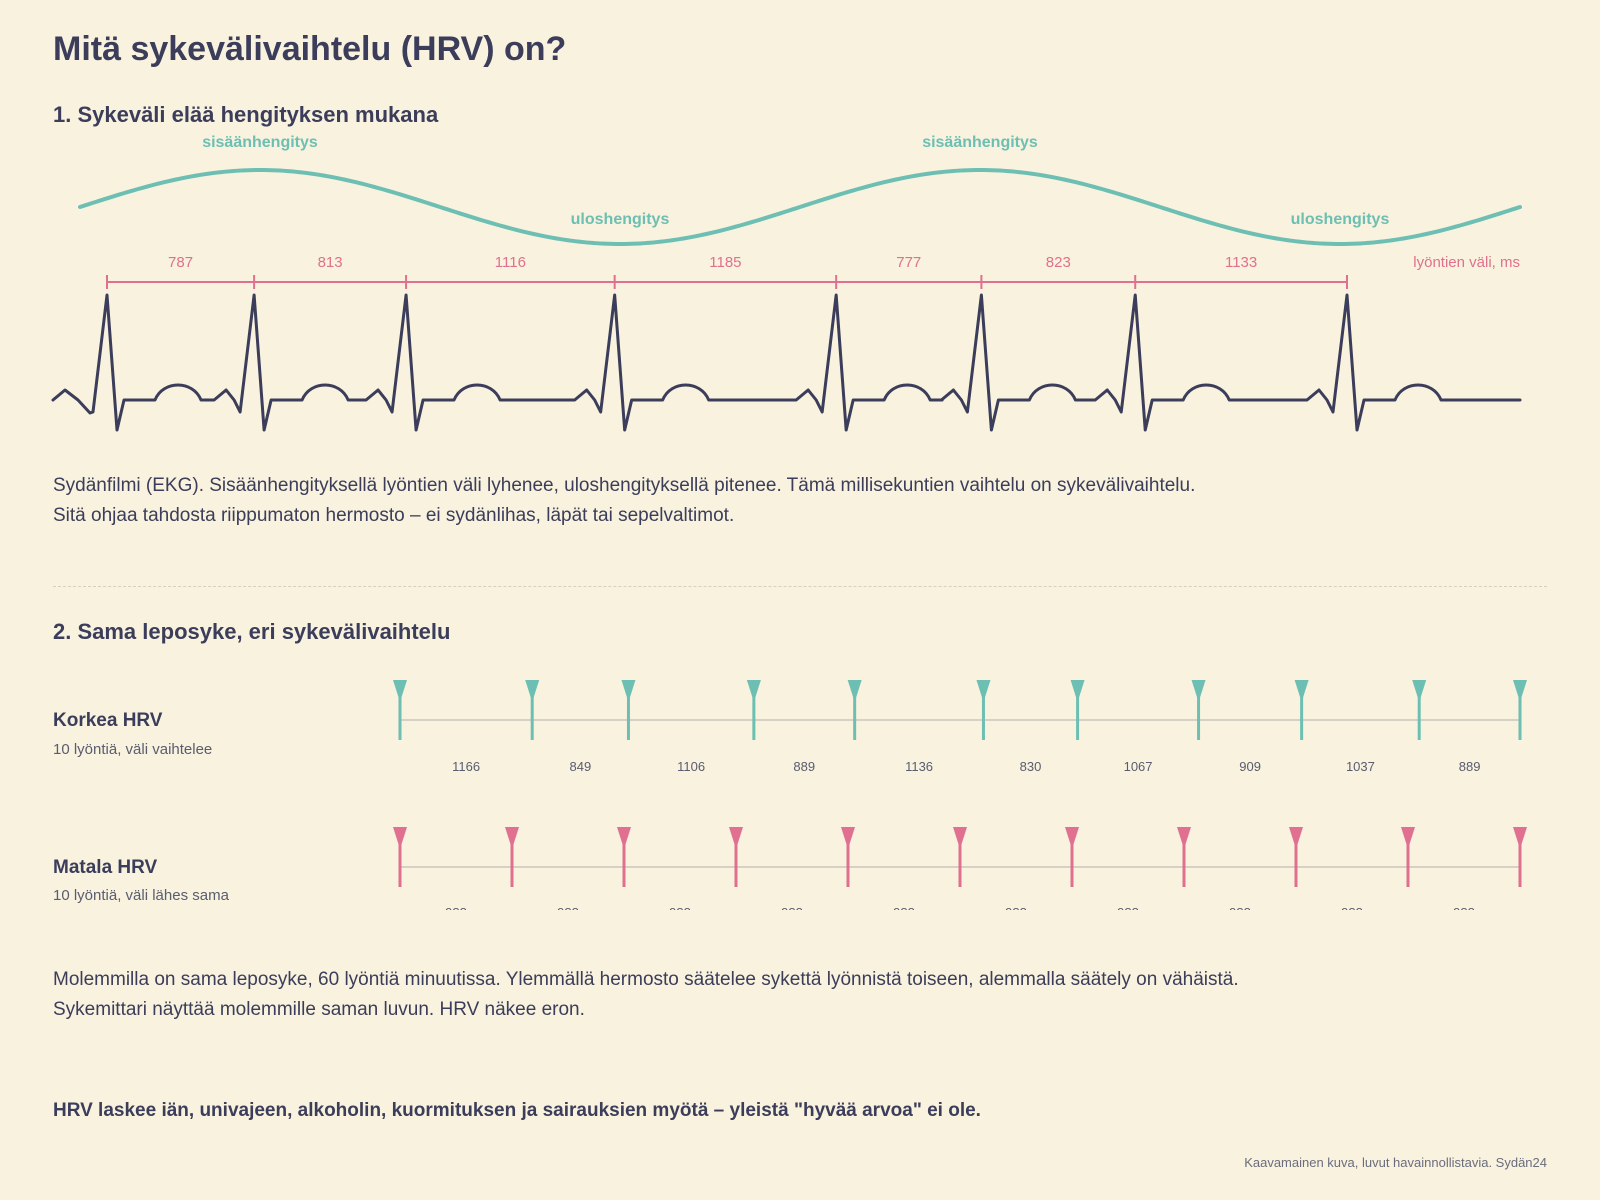 This screenshot has width=1600, height=1200. What do you see at coordinates (310, 49) in the screenshot?
I see `page-title: Mitä sykevälivaihtelu (HRV) on?` at bounding box center [310, 49].